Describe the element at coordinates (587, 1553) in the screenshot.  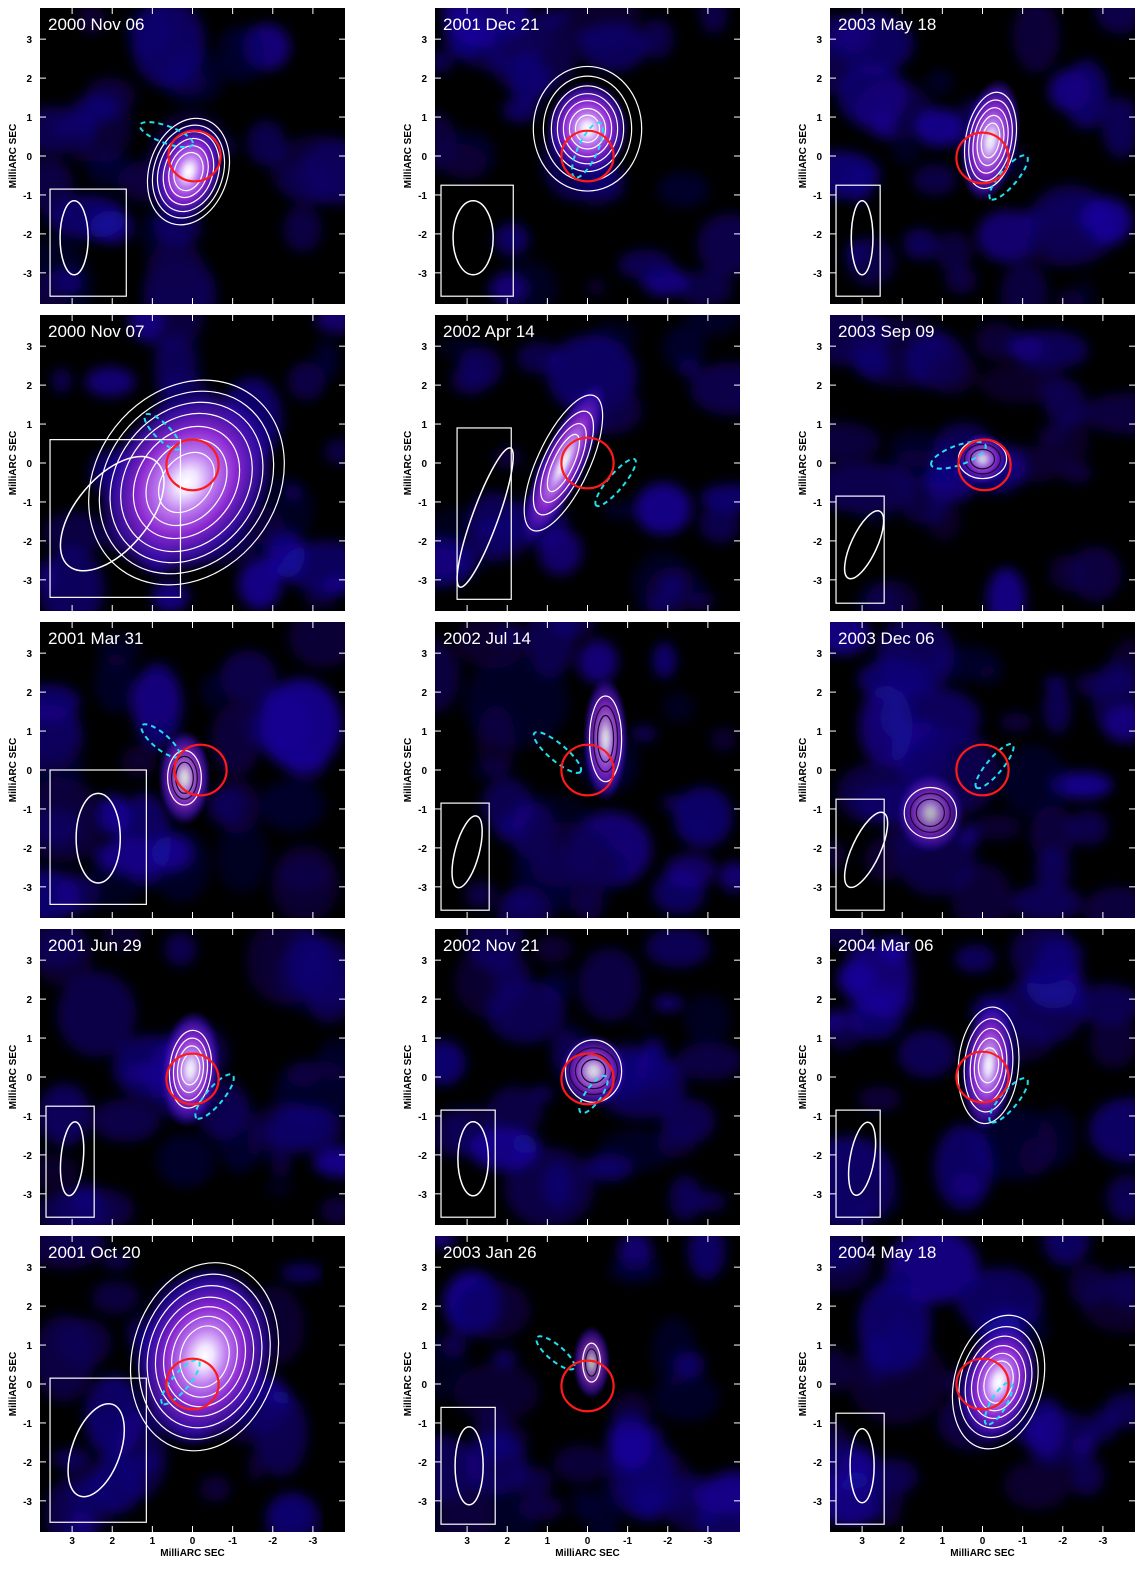
I see `x-axis-label: MilliARC SEC` at that location.